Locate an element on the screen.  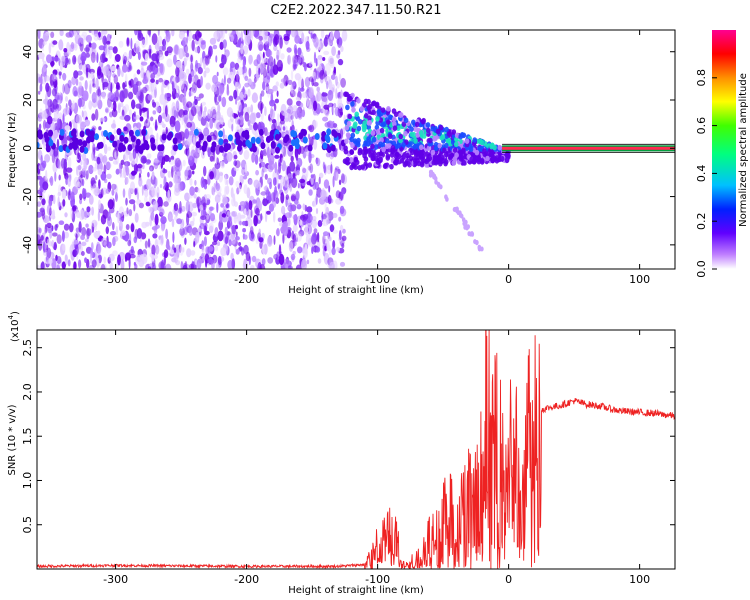
spectrogram-ytick-label: 40 is located at coordinates (27, 52).